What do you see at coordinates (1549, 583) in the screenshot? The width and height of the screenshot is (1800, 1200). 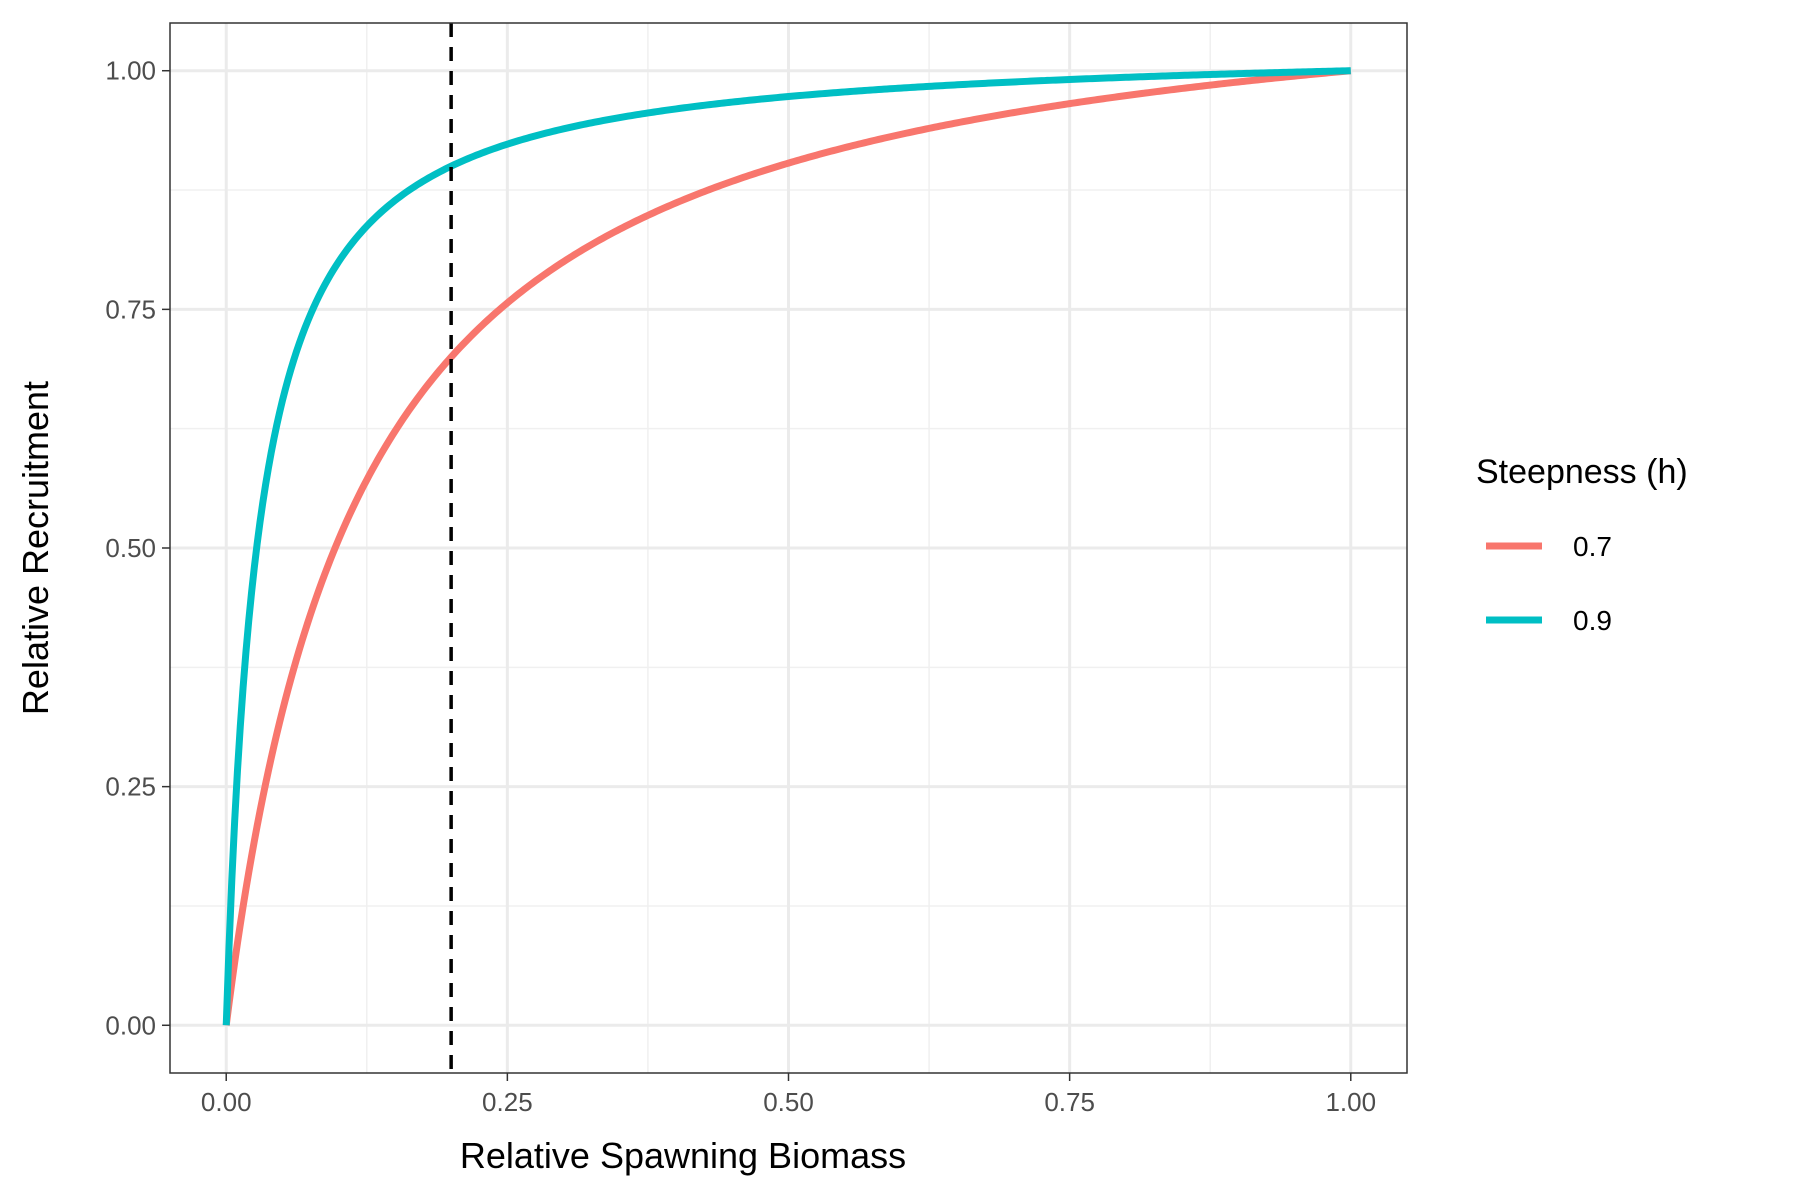 I see `legend-items: 0.7 0.9` at bounding box center [1549, 583].